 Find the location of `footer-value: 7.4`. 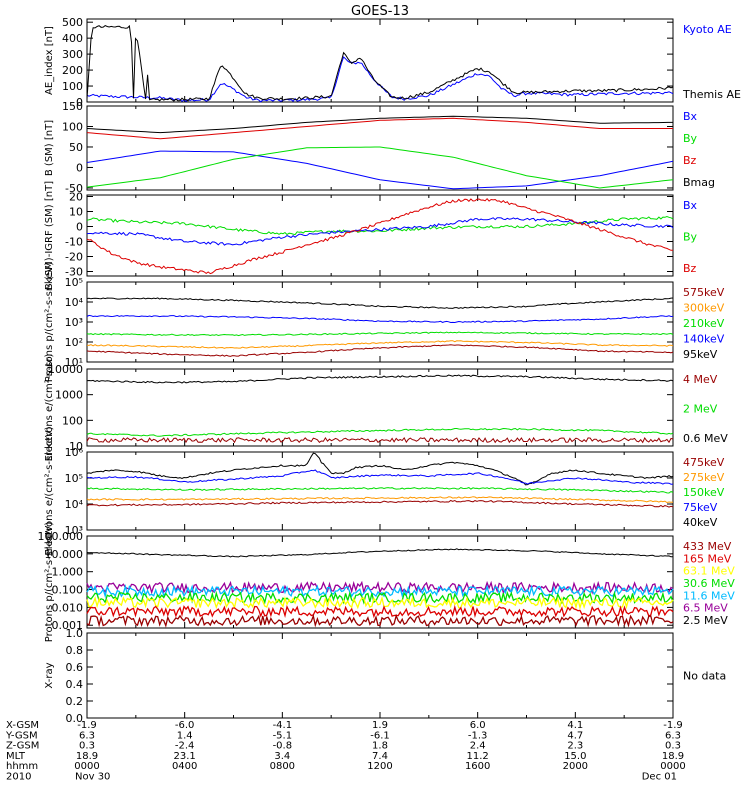

footer-value: 7.4 is located at coordinates (380, 756).